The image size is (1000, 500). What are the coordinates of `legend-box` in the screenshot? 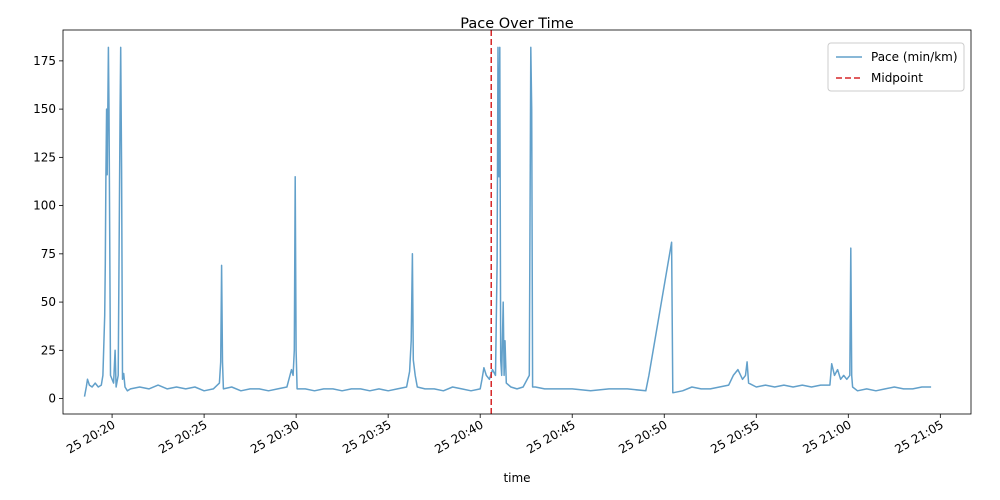 It's located at (896, 67).